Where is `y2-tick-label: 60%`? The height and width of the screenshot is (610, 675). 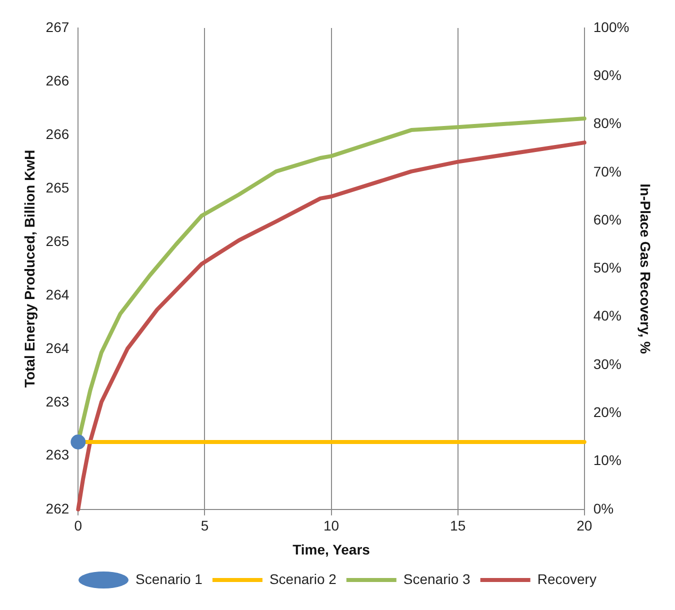 y2-tick-label: 60% is located at coordinates (607, 219).